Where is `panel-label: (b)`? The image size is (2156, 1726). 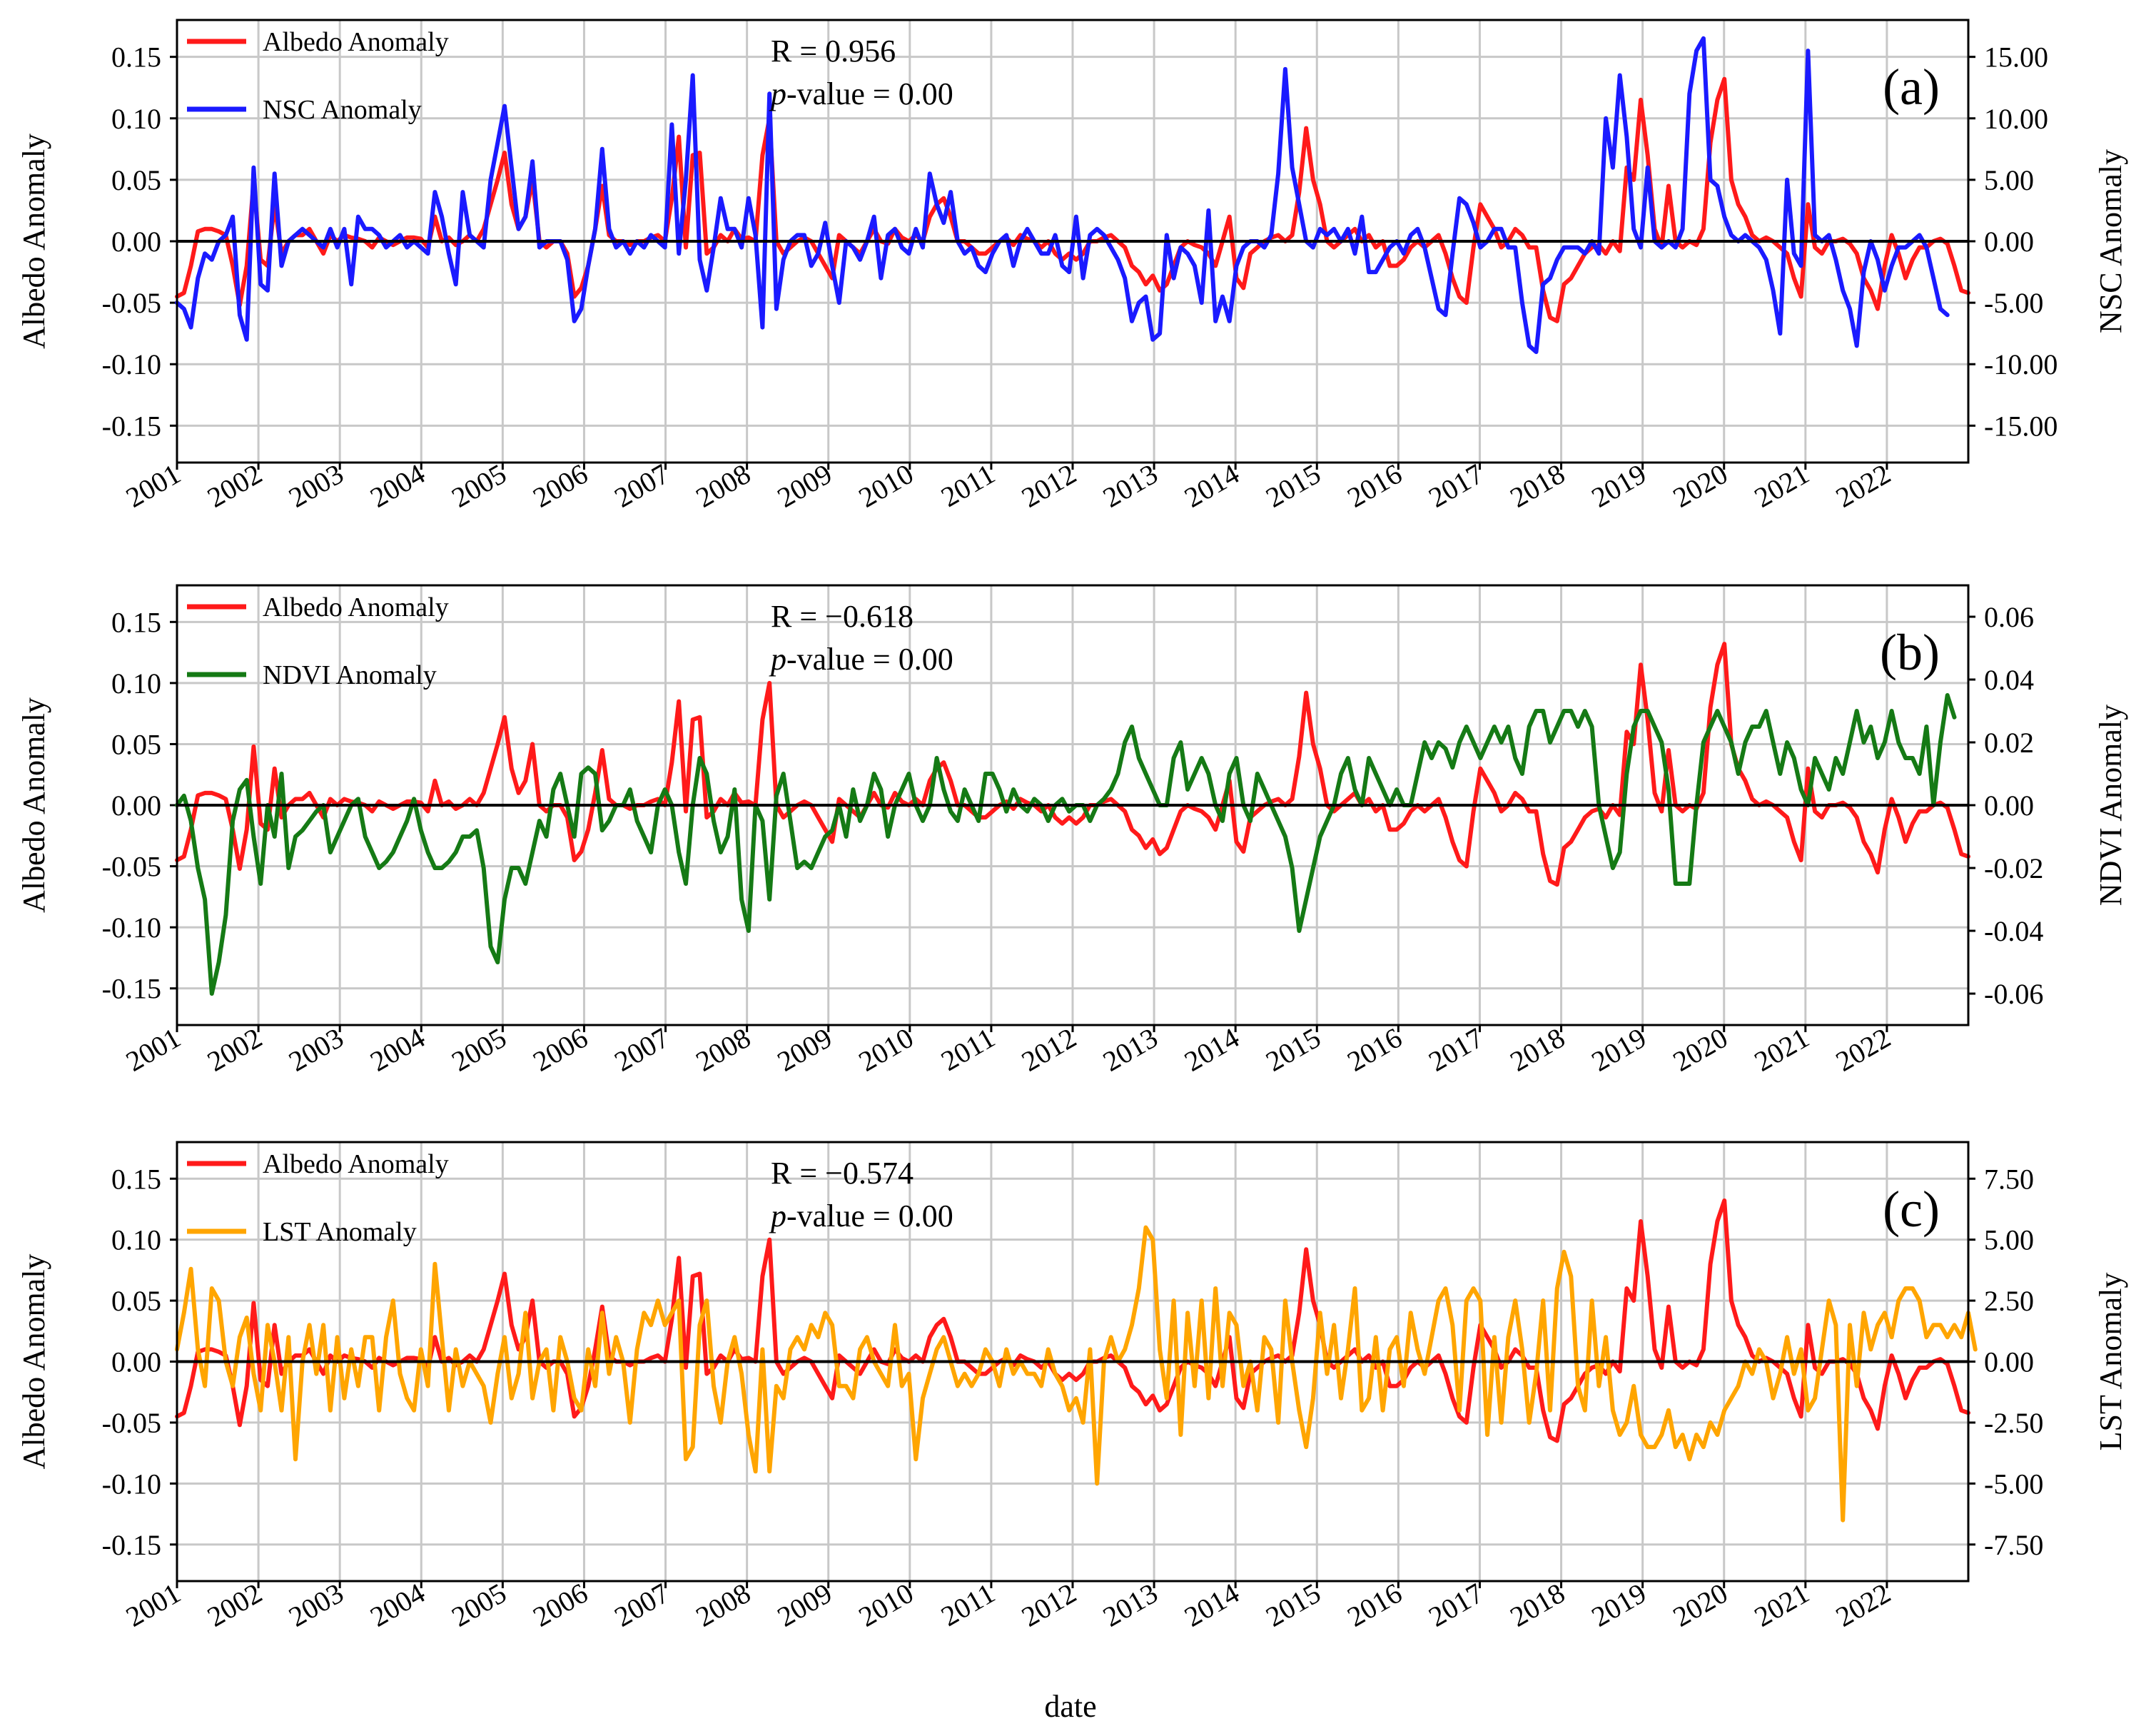 panel-label: (b) is located at coordinates (1910, 652).